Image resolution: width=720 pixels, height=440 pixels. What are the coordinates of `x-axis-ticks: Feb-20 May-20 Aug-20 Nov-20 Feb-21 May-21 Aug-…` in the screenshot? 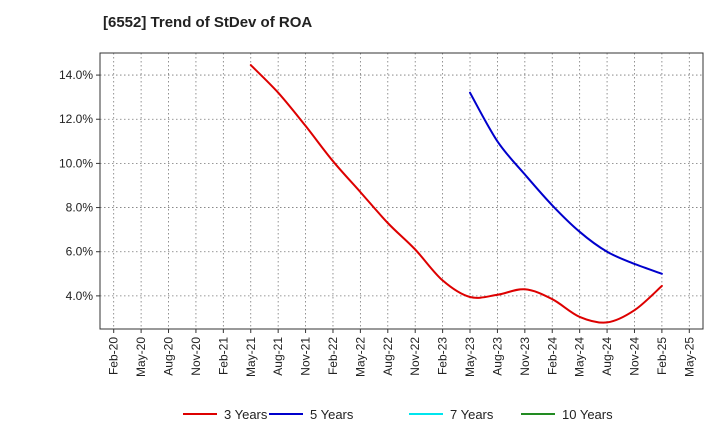 It's located at (401, 353).